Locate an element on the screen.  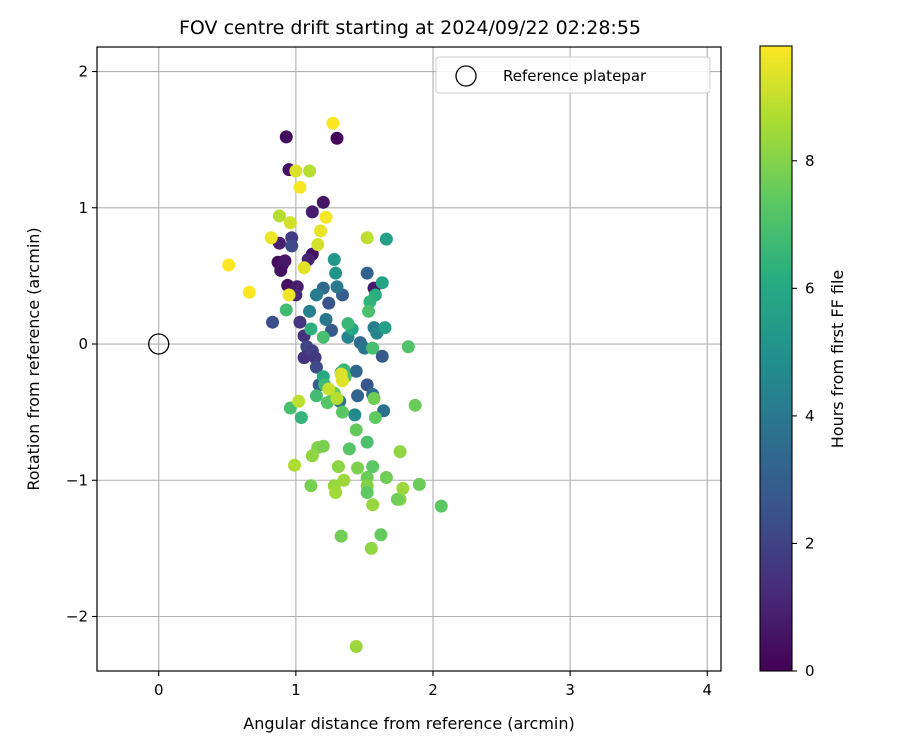
y-tick-label: −1 is located at coordinates (77, 480).